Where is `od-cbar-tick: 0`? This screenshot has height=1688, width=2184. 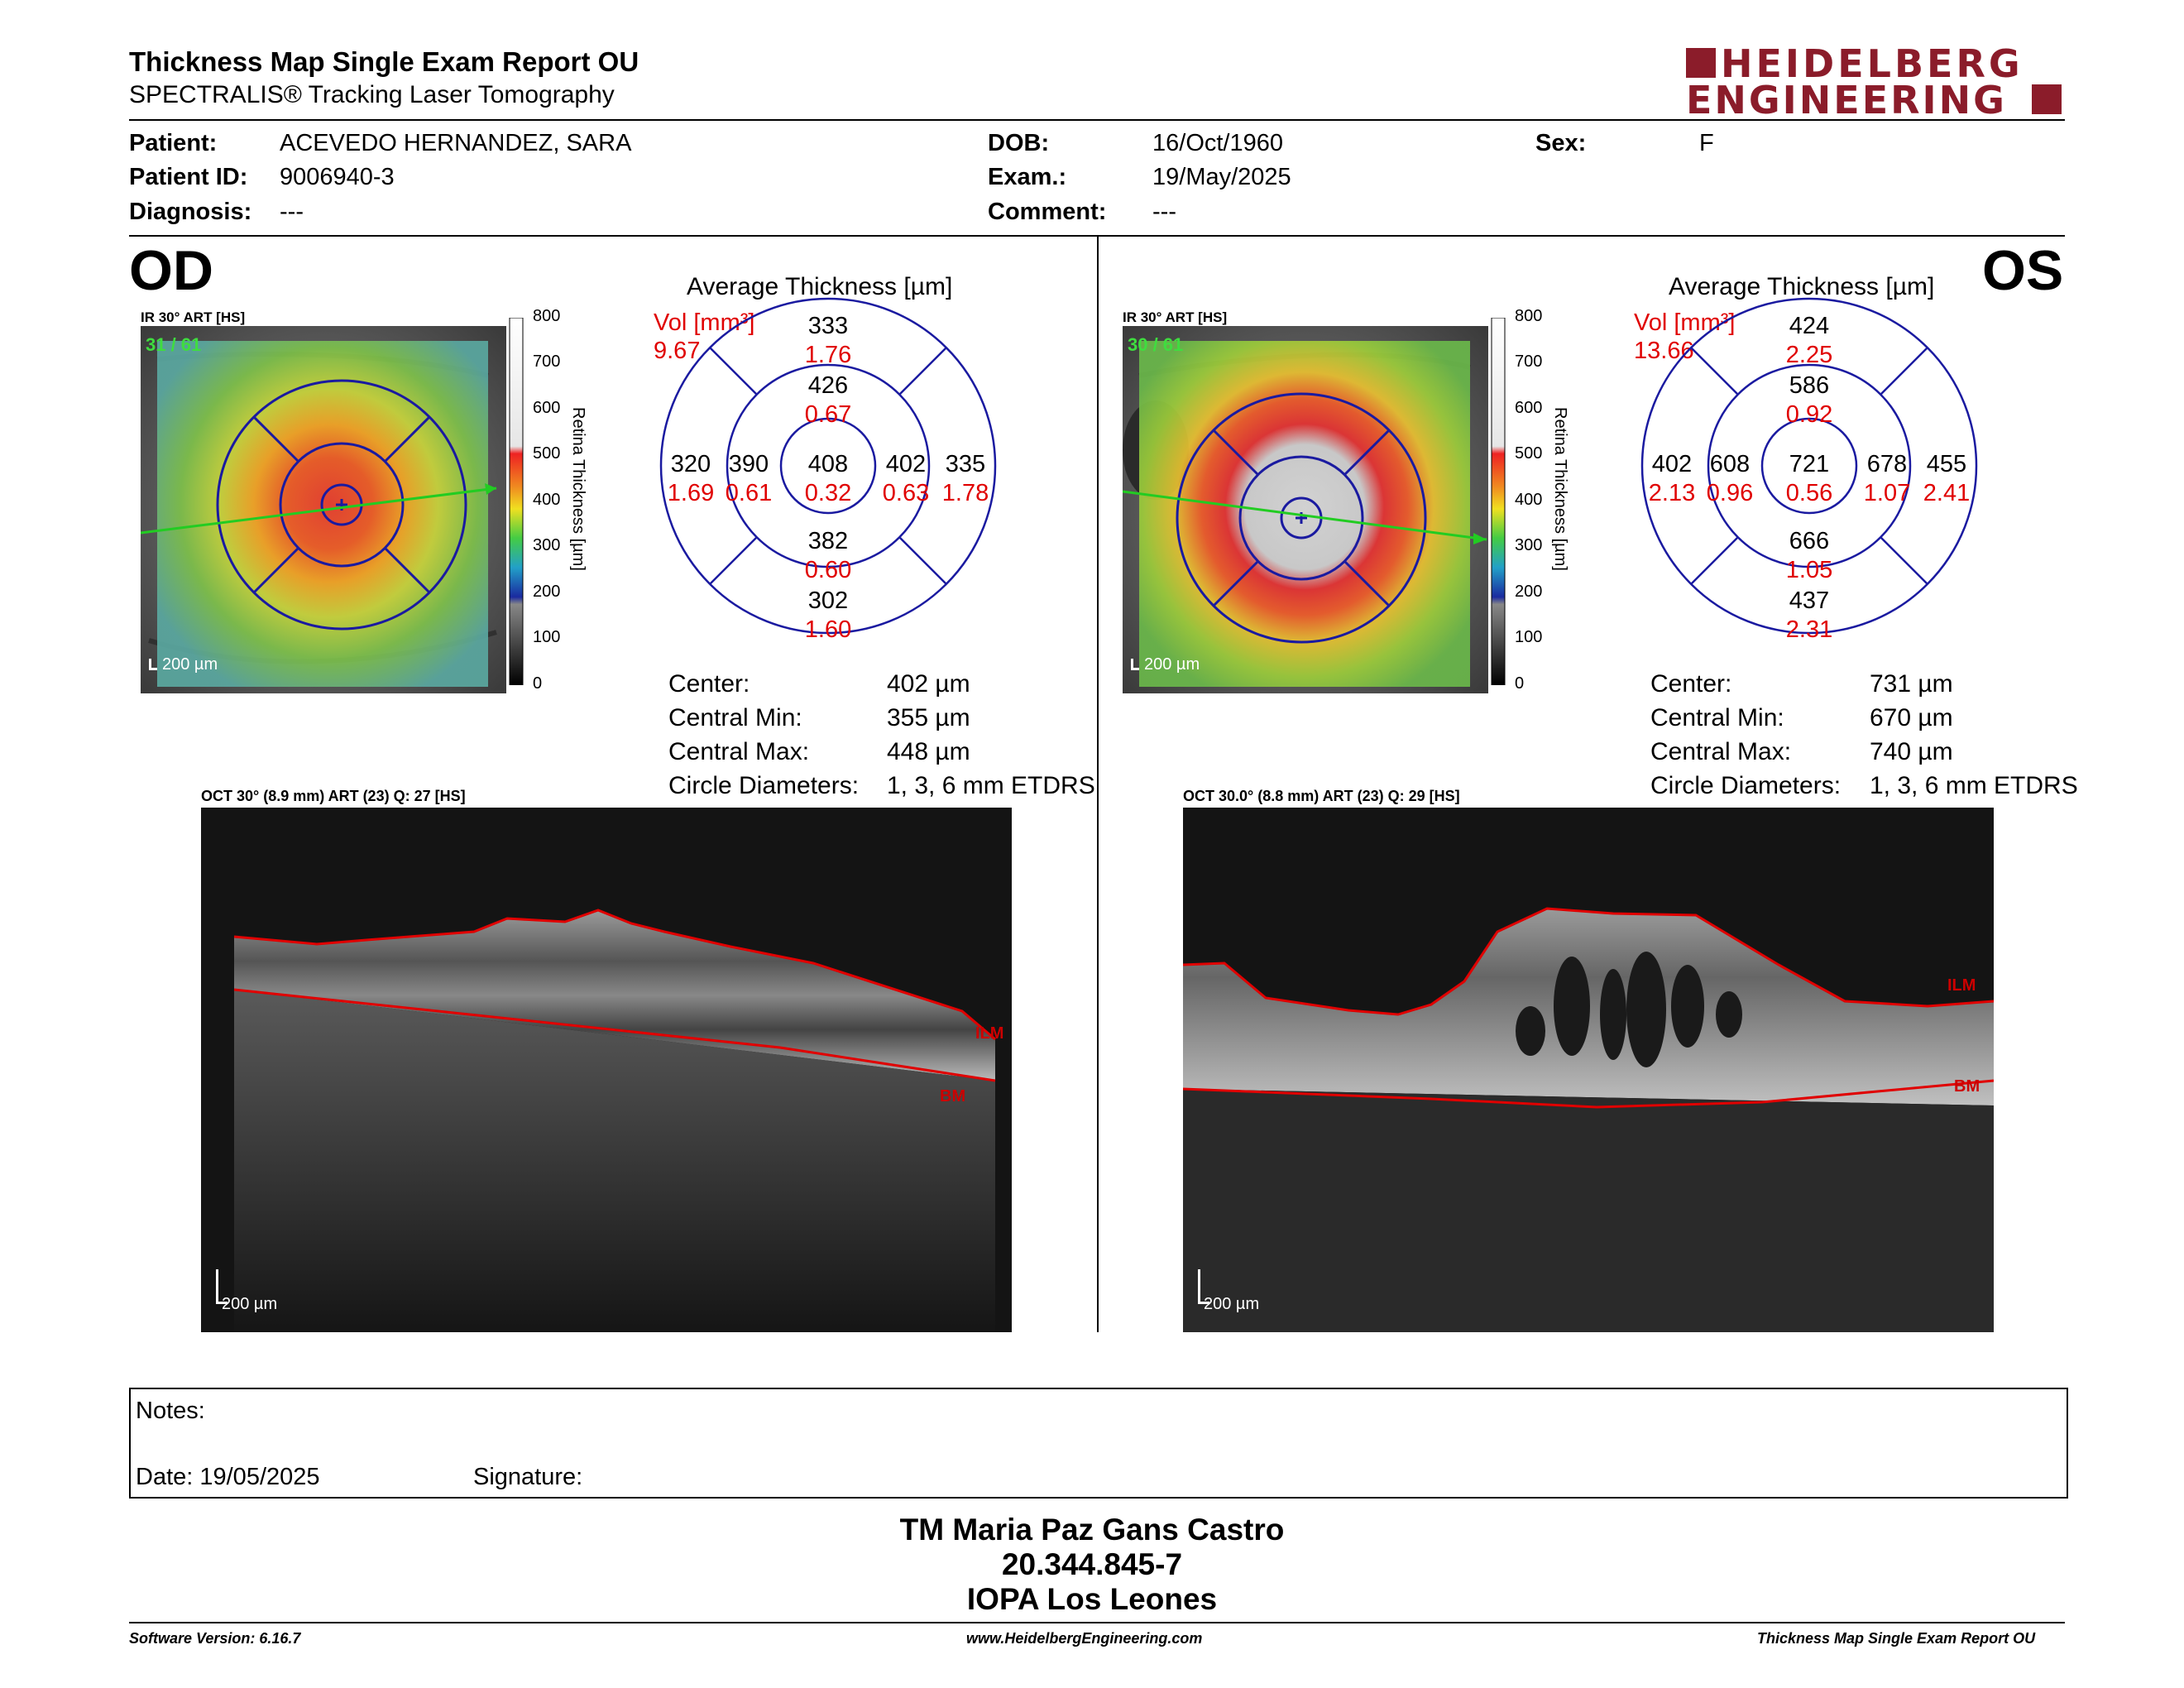 od-cbar-tick: 0 is located at coordinates (538, 683).